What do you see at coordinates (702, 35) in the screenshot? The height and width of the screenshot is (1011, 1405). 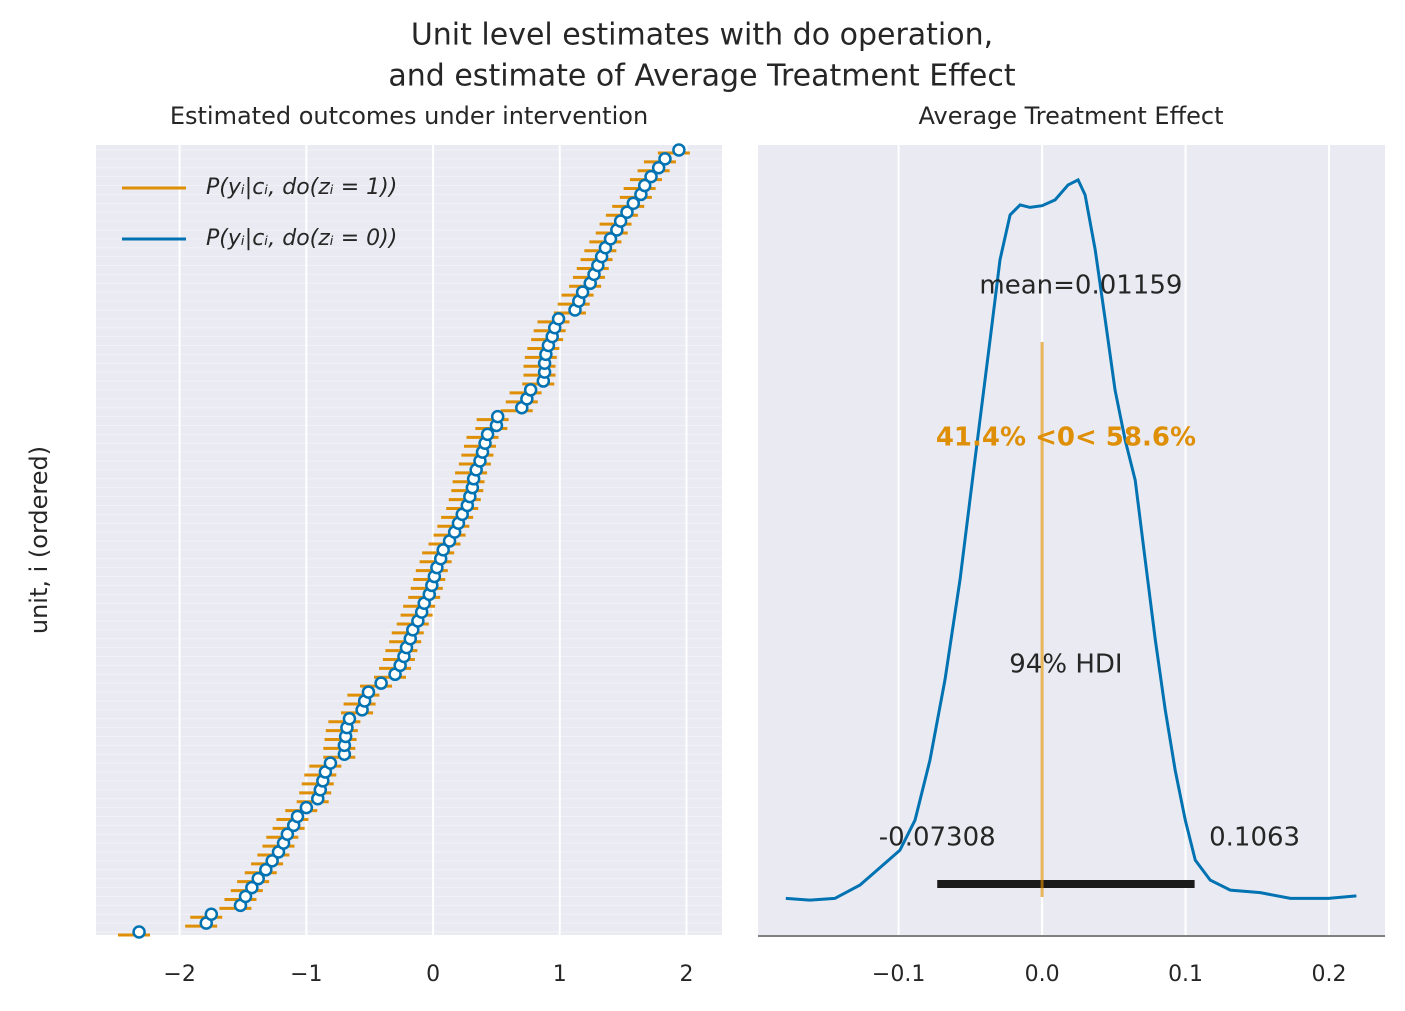 I see `suptitle: Unit level estimates with do operation,` at bounding box center [702, 35].